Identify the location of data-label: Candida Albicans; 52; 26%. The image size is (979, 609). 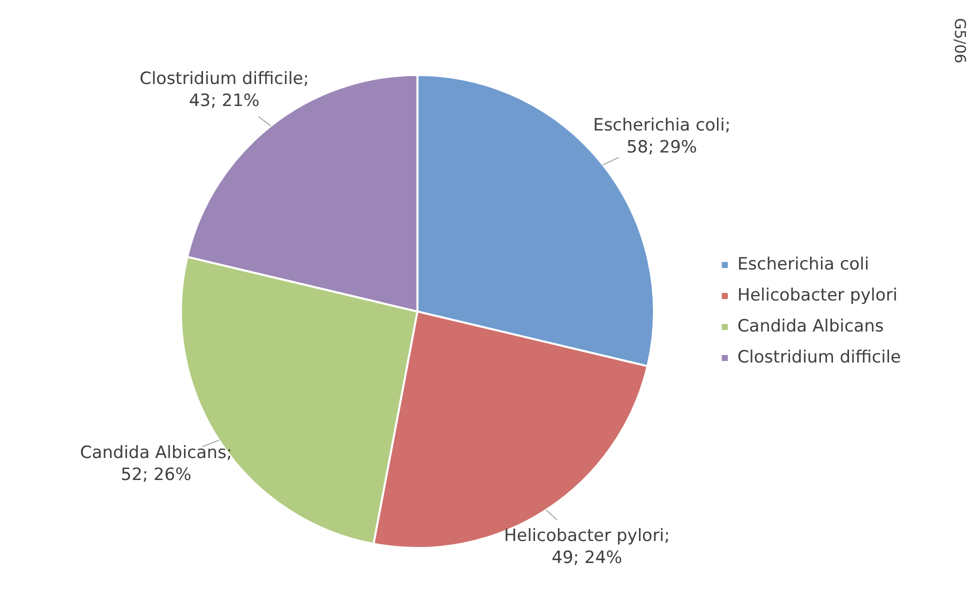
(156, 464).